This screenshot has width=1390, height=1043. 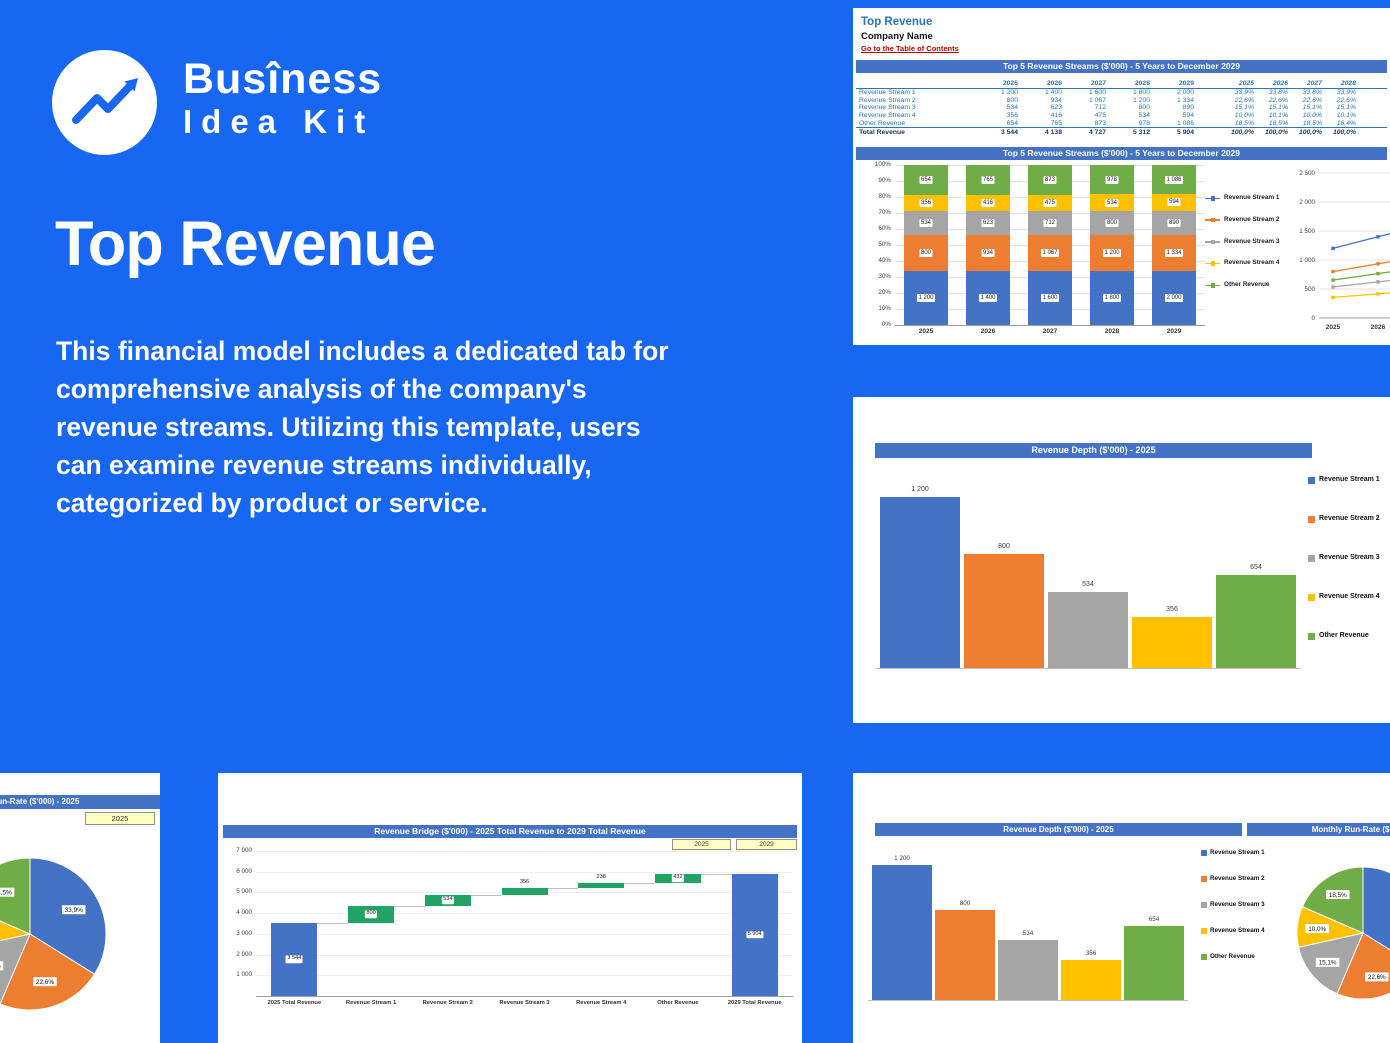 I want to click on table-cell: 890, so click(x=1188, y=108).